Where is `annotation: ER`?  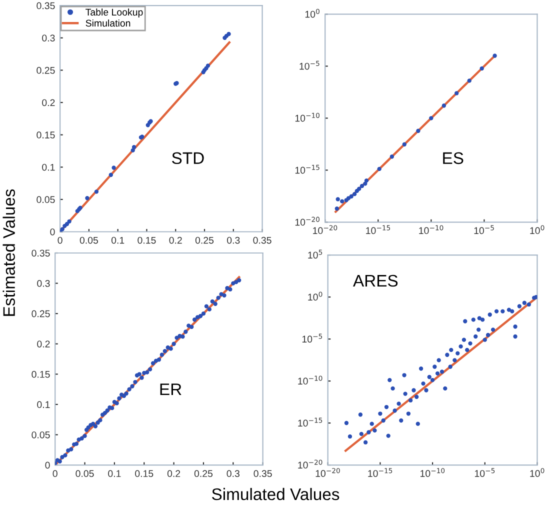 annotation: ER is located at coordinates (171, 390).